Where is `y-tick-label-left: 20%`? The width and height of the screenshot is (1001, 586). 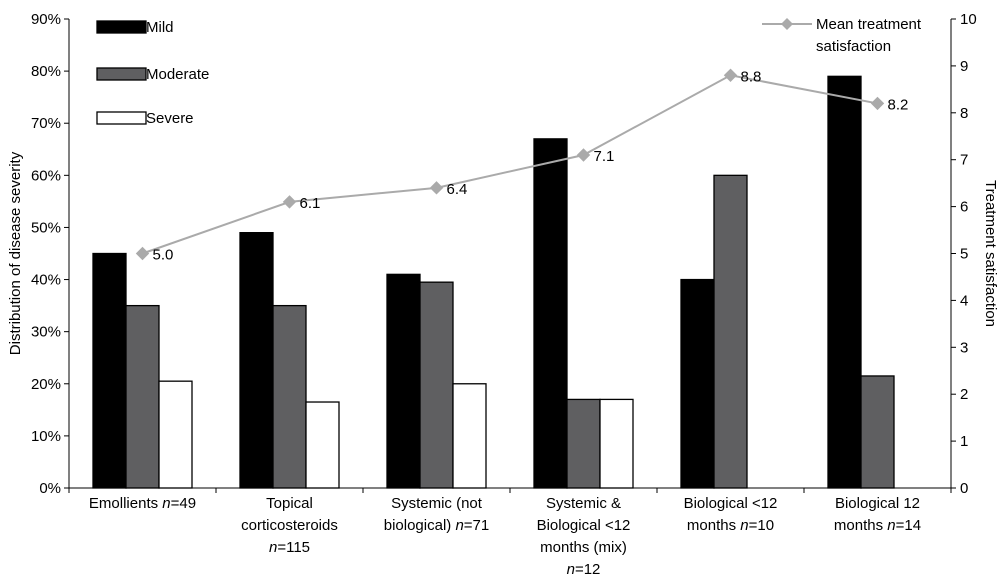
y-tick-label-left: 20% is located at coordinates (46, 384).